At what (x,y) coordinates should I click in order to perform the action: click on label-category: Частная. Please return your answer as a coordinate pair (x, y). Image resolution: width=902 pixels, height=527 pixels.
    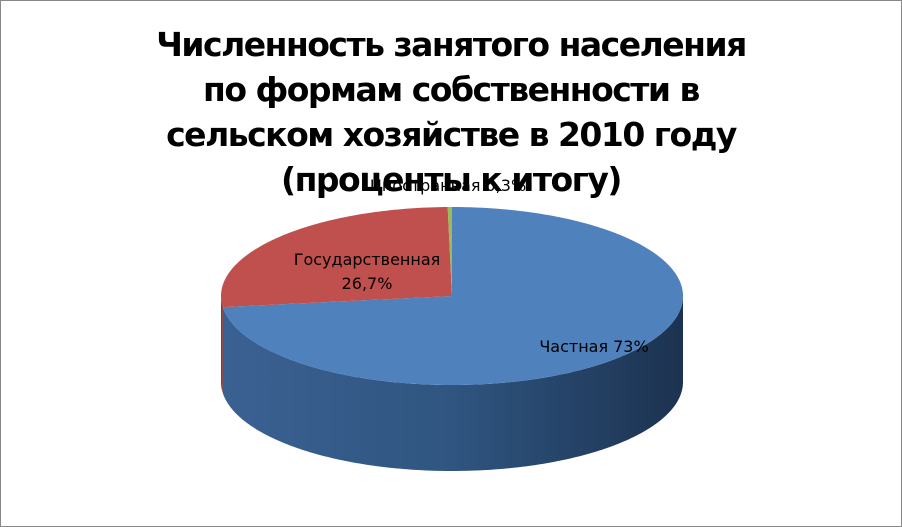
    Looking at the image, I should click on (573, 346).